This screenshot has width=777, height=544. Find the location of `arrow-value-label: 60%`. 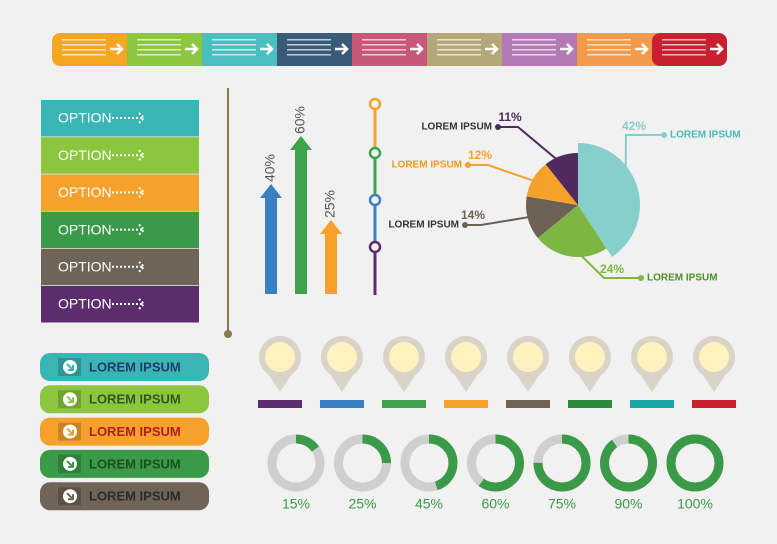

arrow-value-label: 60% is located at coordinates (300, 120).